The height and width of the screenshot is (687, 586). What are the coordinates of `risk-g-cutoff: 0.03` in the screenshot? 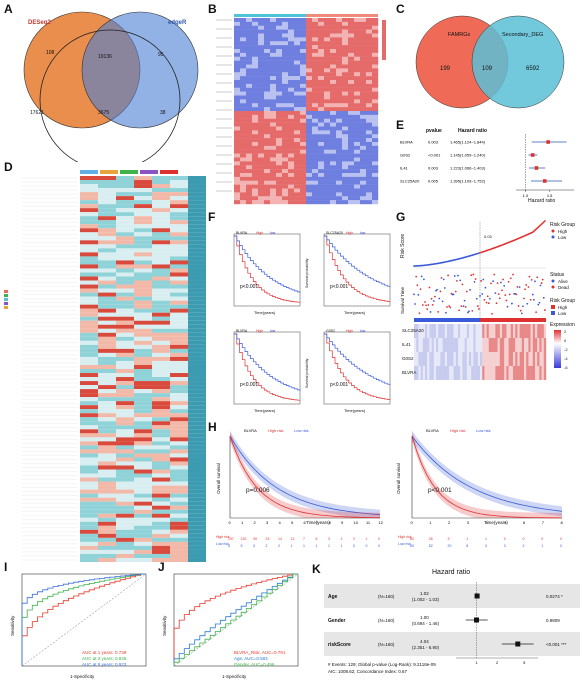 It's located at (488, 236).